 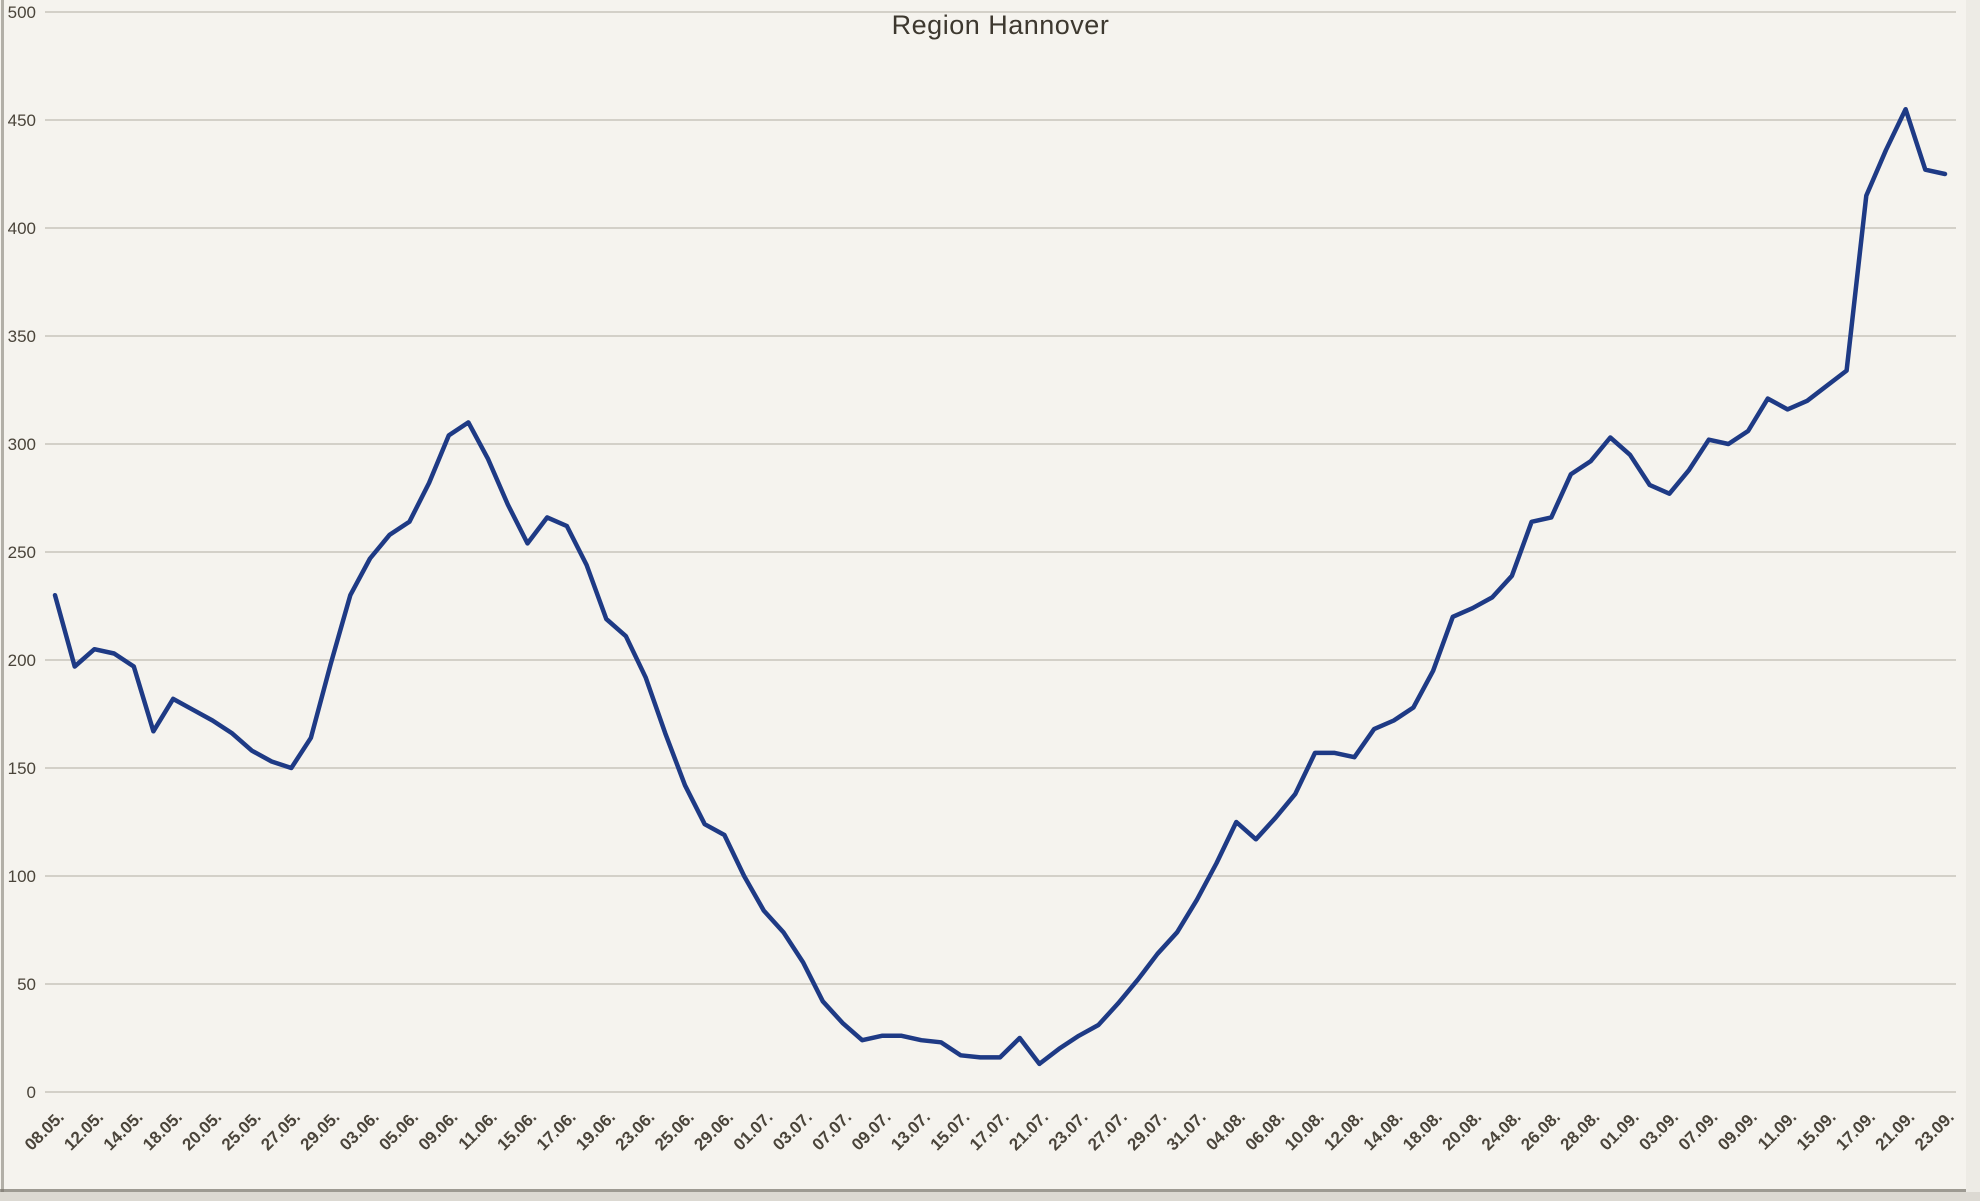 I want to click on x-axis-label-1109: 11.09., so click(x=1777, y=1130).